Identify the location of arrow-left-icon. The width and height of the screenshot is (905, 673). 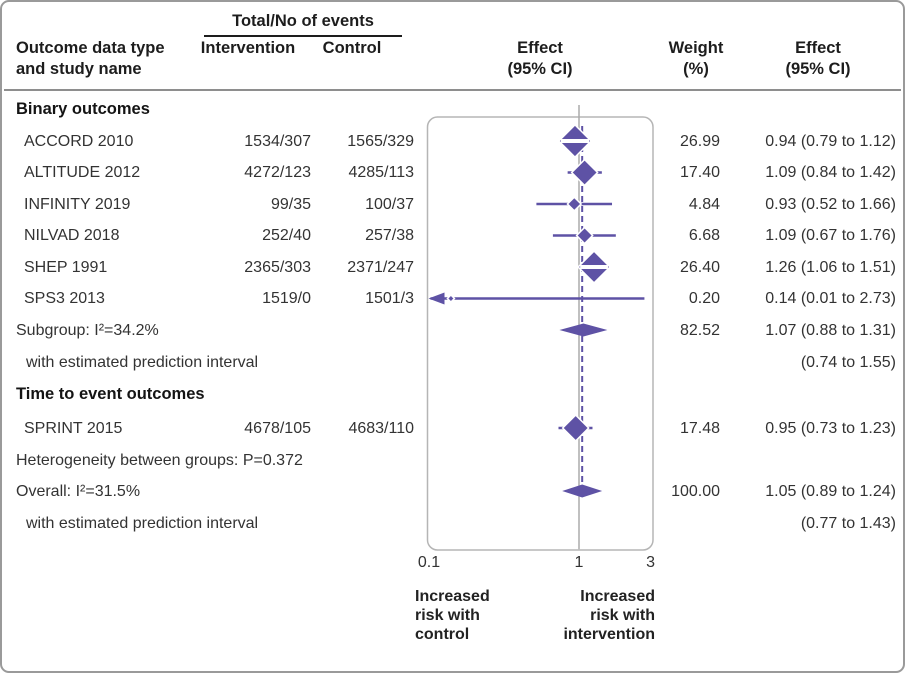
(436, 298).